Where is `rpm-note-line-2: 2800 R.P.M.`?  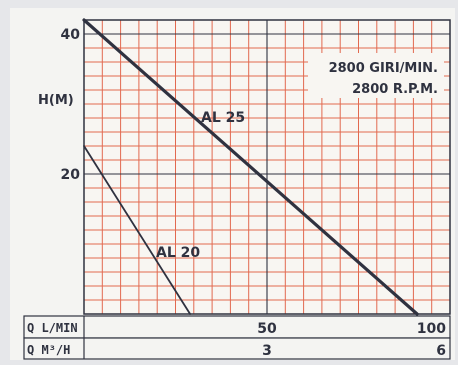 rpm-note-line-2: 2800 R.P.M. is located at coordinates (395, 89).